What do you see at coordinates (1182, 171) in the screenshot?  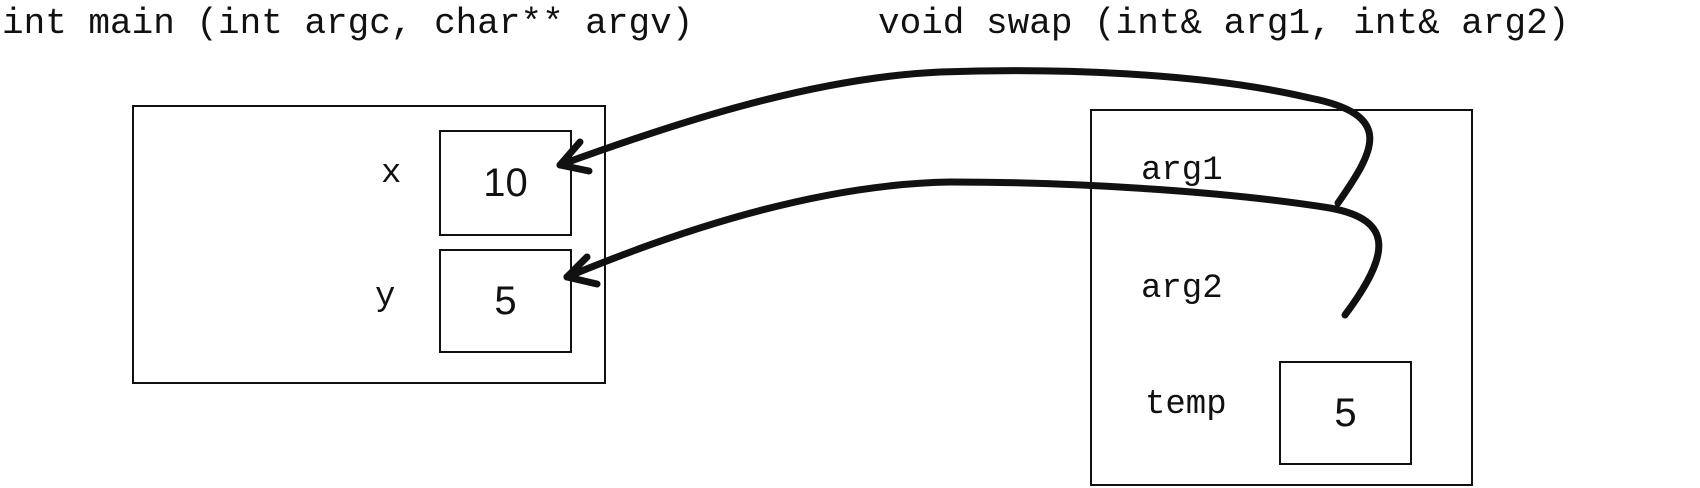 I see `reference-arg1-label: arg1` at bounding box center [1182, 171].